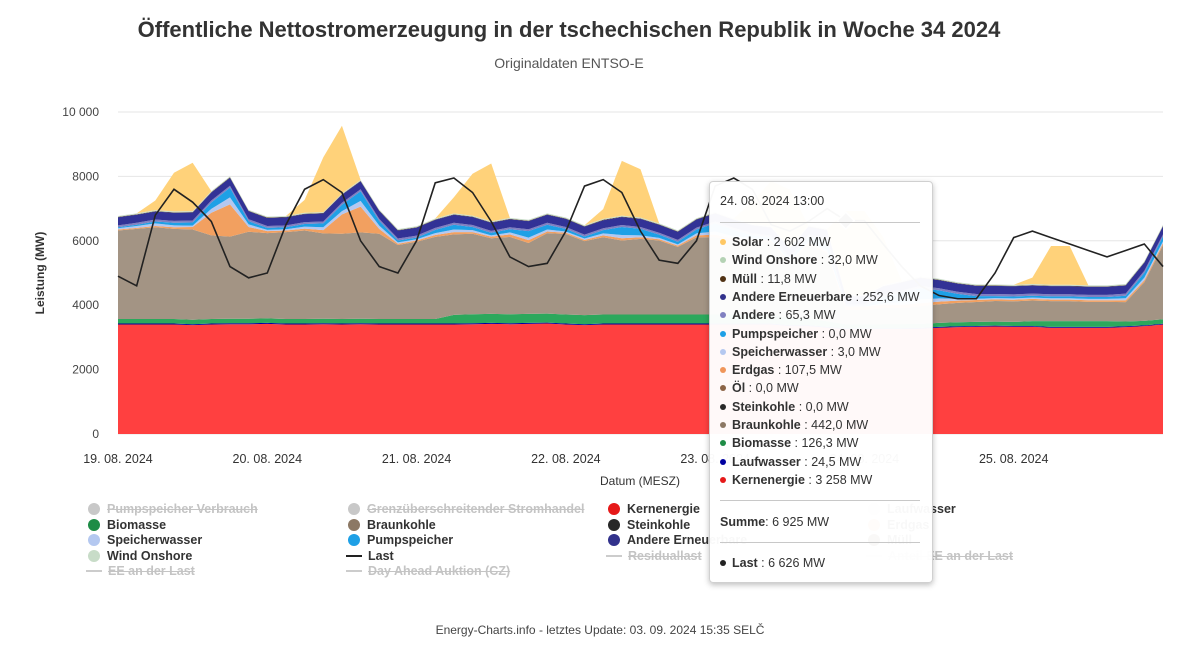 The height and width of the screenshot is (649, 1200). I want to click on legend-line-swatch, so click(354, 571).